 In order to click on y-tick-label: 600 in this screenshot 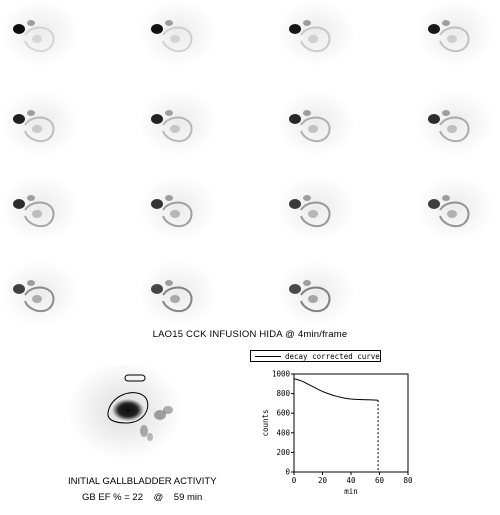, I will do `click(283, 413)`.